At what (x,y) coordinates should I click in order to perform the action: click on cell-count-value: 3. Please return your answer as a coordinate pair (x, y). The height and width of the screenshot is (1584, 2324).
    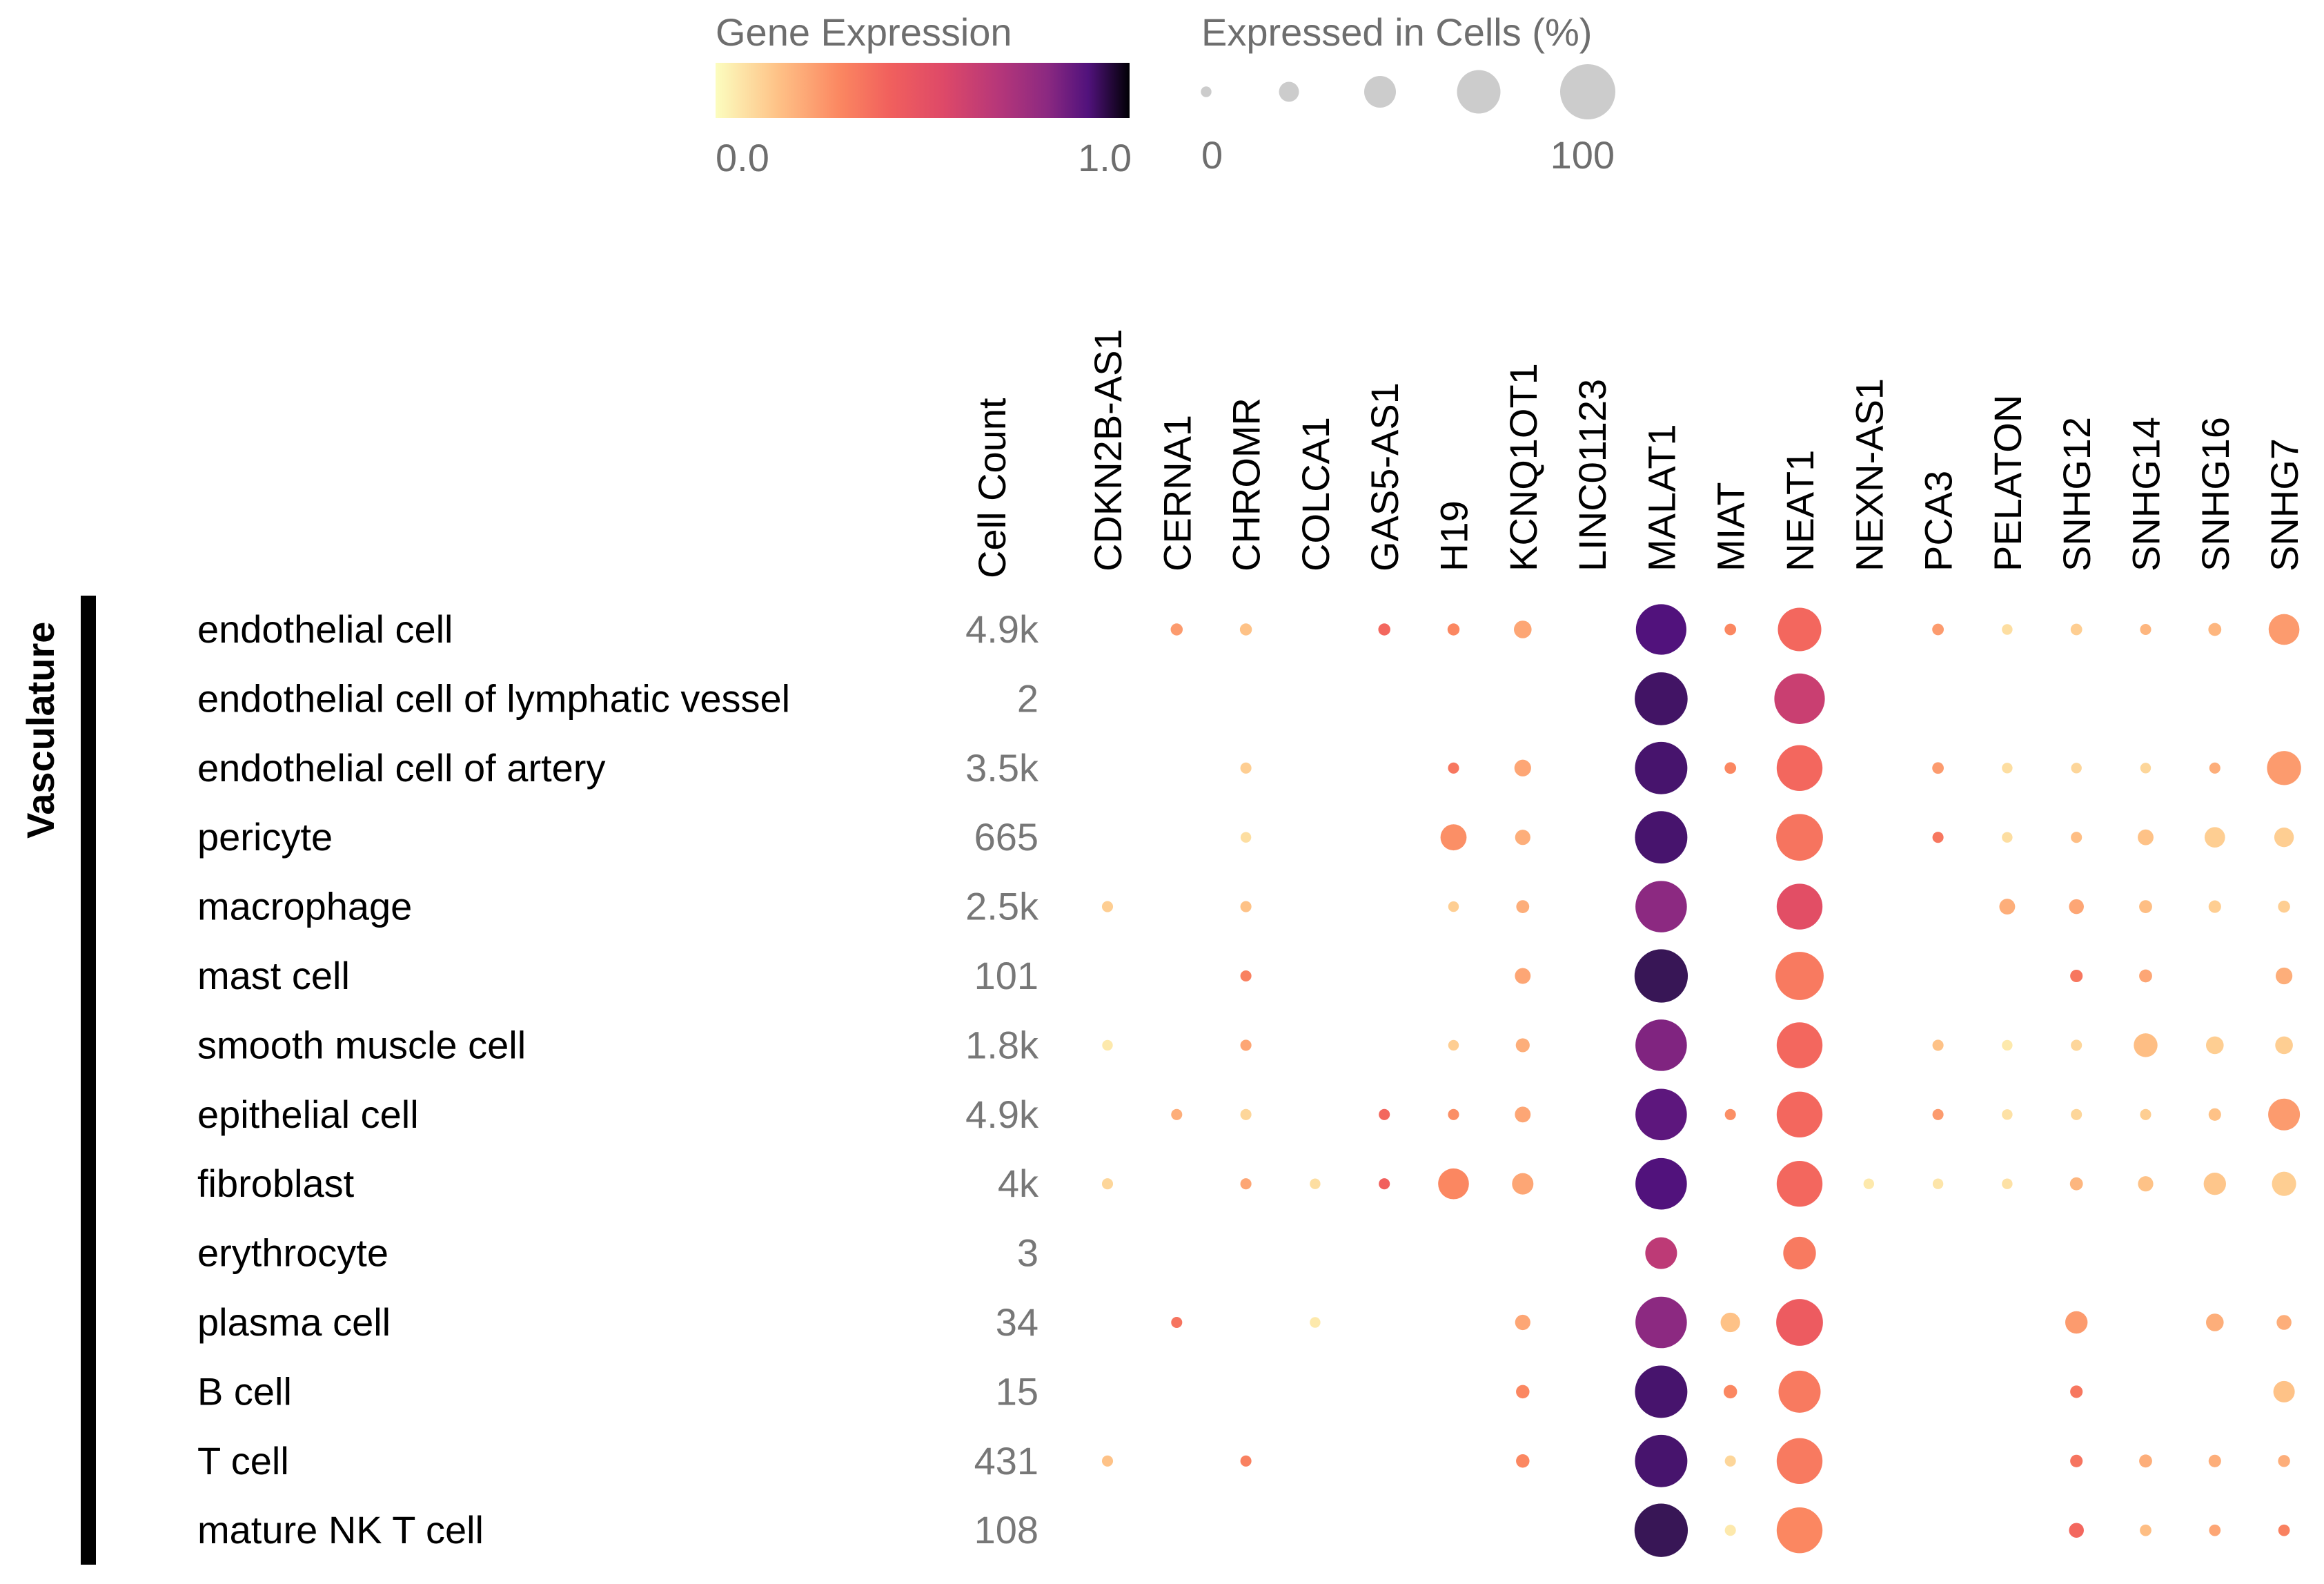
    Looking at the image, I should click on (1027, 1253).